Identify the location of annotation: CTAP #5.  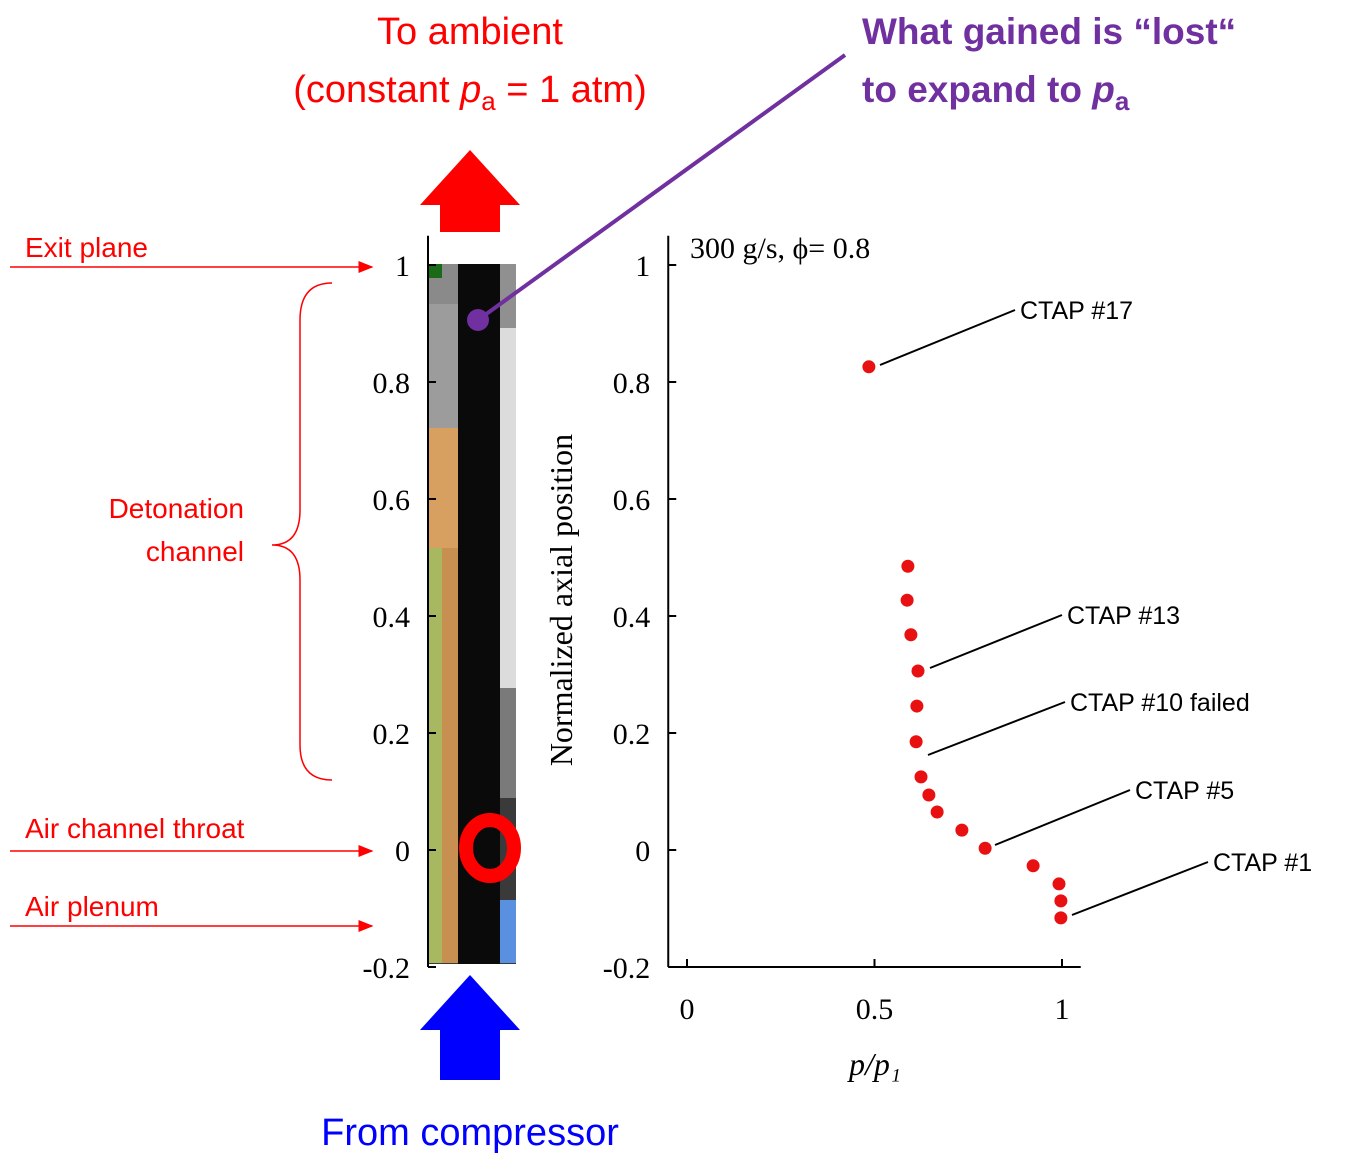
(1184, 791).